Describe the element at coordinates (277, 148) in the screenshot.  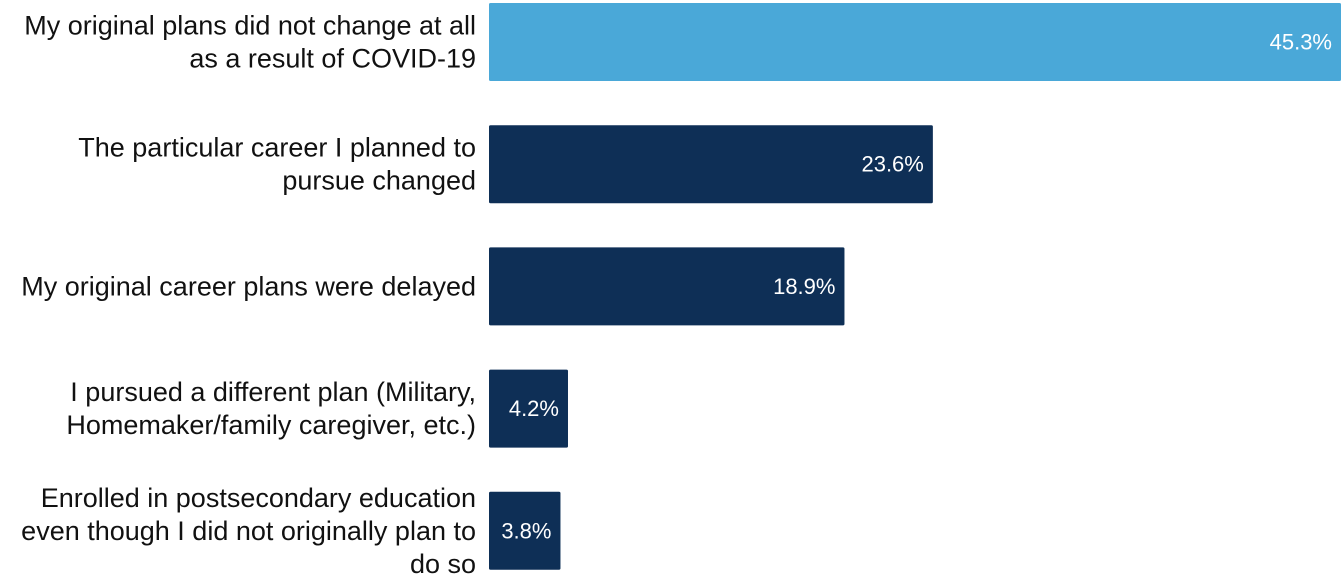
I see `category-label-line: The particular career I planned to` at that location.